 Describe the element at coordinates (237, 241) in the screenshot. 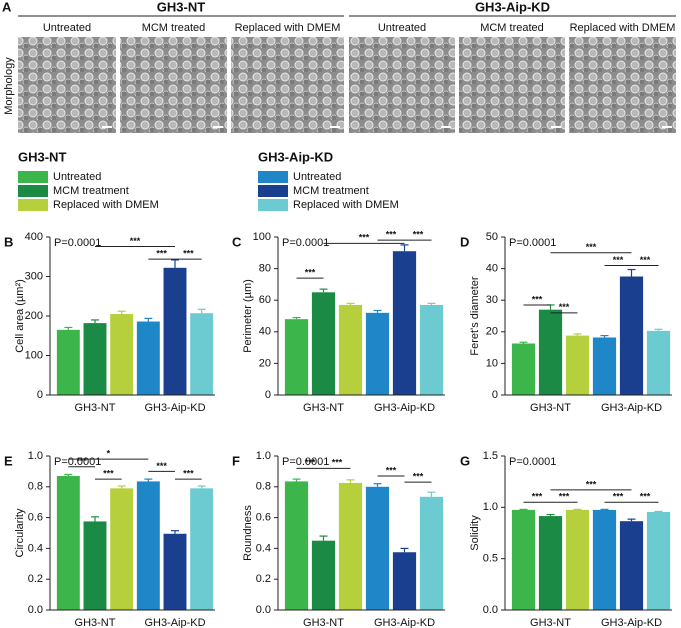

I see `panel-label: C` at that location.